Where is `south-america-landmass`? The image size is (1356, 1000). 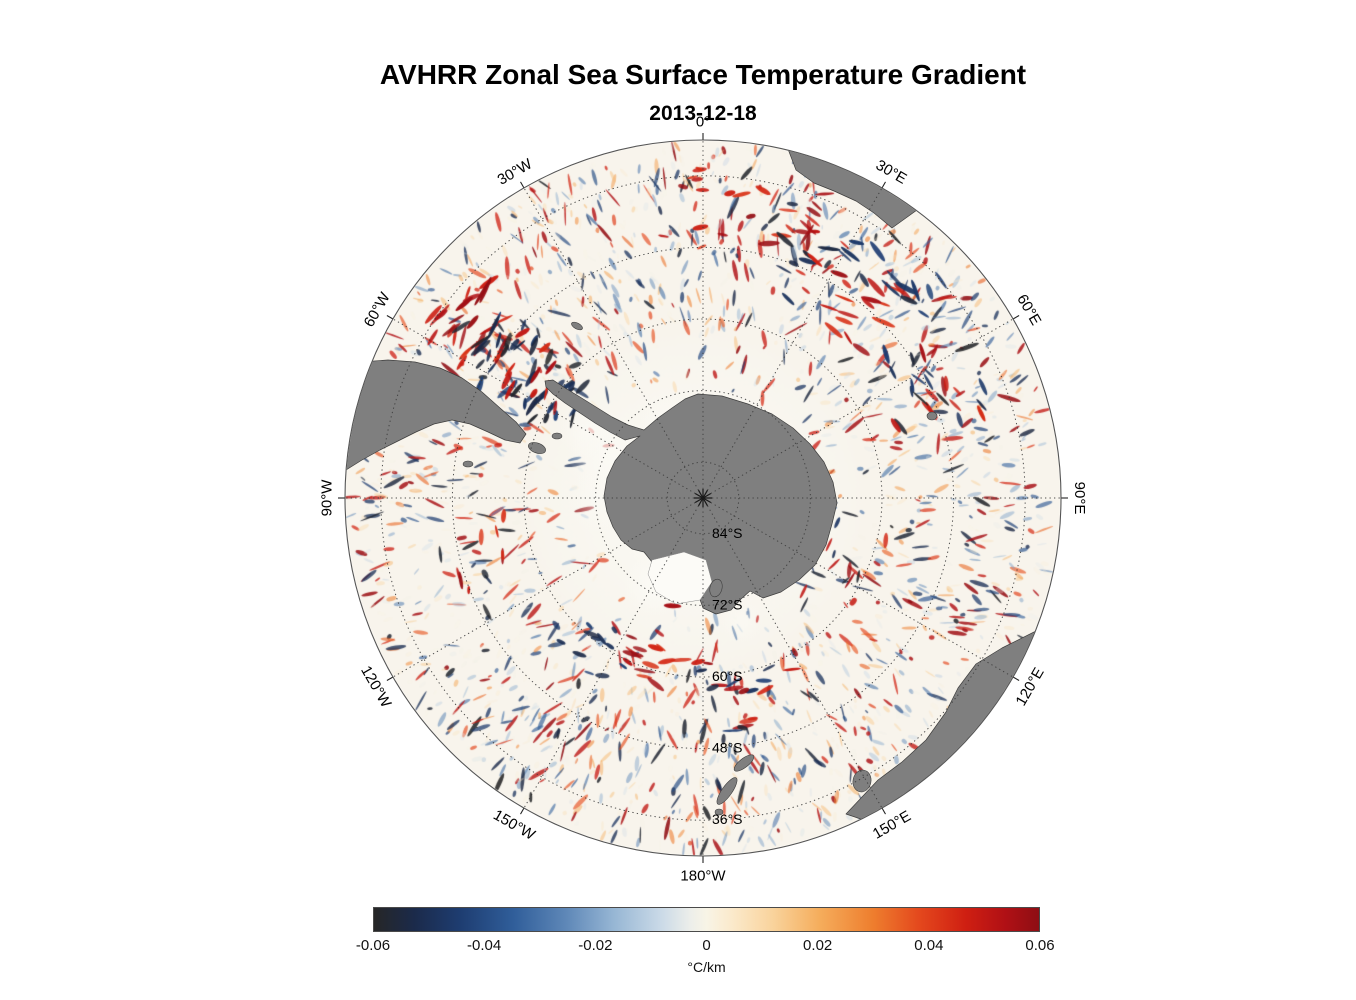
south-america-landmass is located at coordinates (436, 420).